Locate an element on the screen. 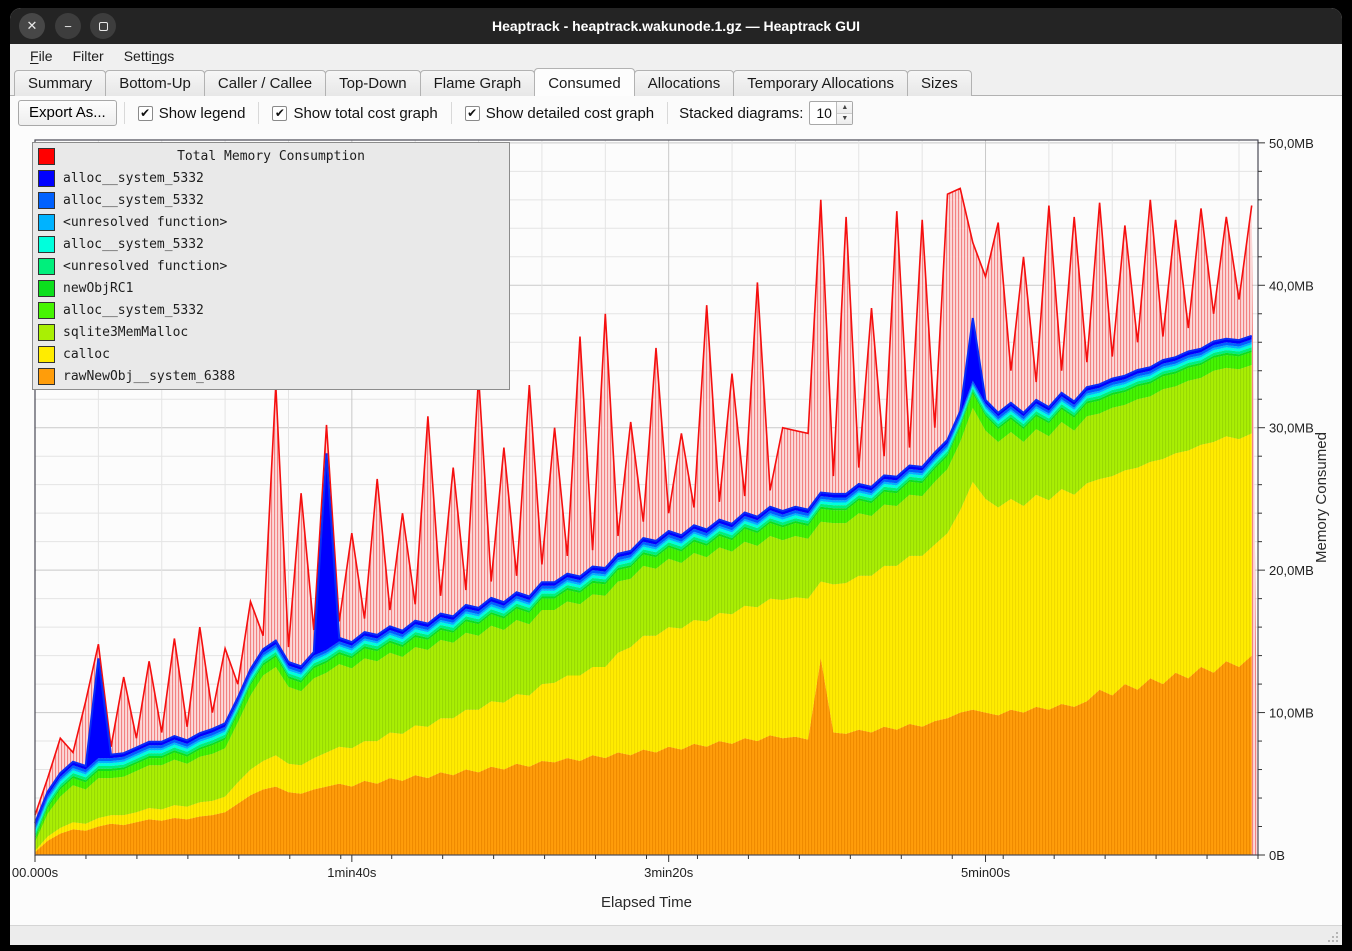 Image resolution: width=1352 pixels, height=951 pixels. y-axis: 0B 10,0MB 20,0MB 30,0MB 40,0MB 50,0MB is located at coordinates (1286, 499).